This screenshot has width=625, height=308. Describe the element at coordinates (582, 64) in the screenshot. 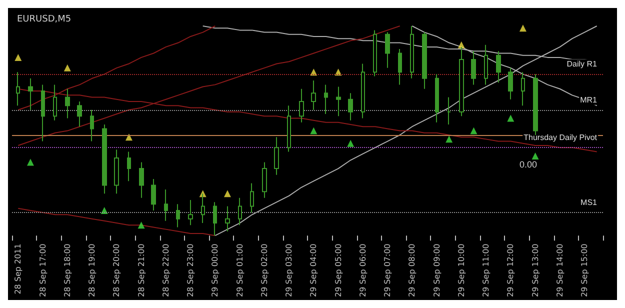

I see `ref-line-label: Daily R1` at that location.